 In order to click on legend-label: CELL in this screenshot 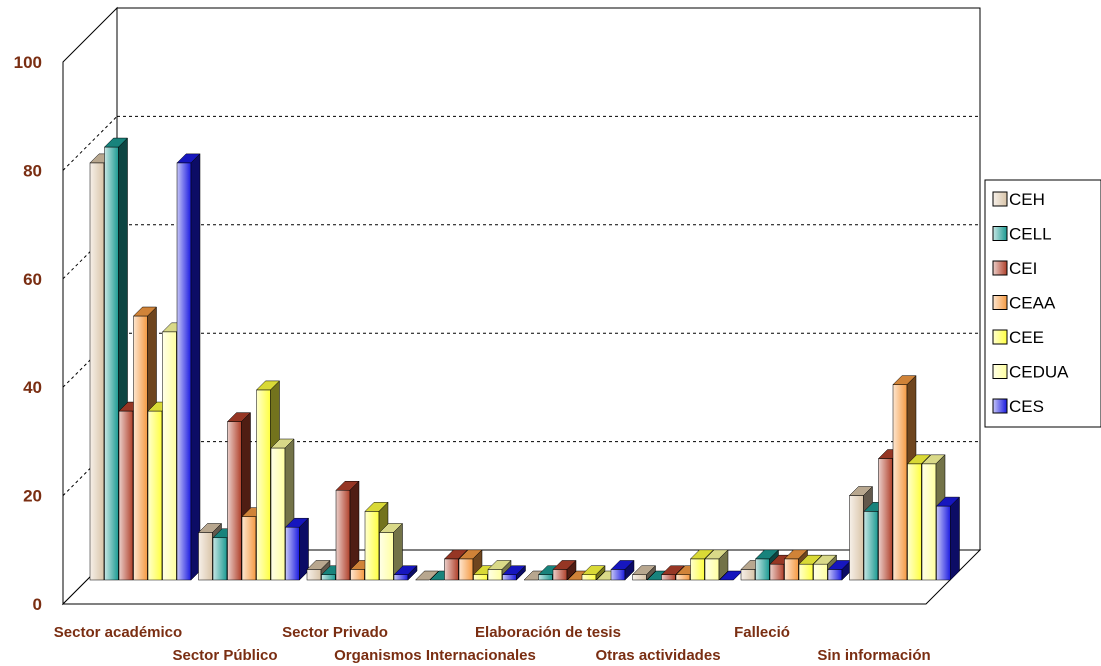, I will do `click(1030, 234)`.